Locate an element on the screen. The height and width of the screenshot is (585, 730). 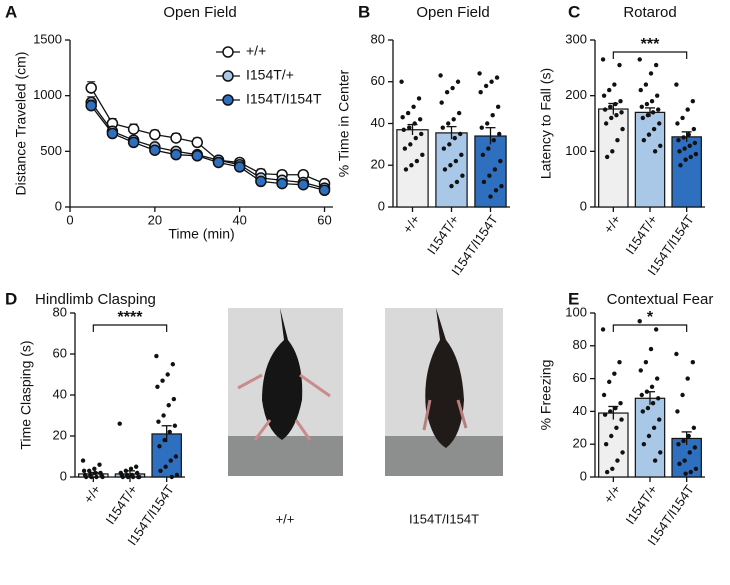
y-tick-label: 0 is located at coordinates (63, 475).